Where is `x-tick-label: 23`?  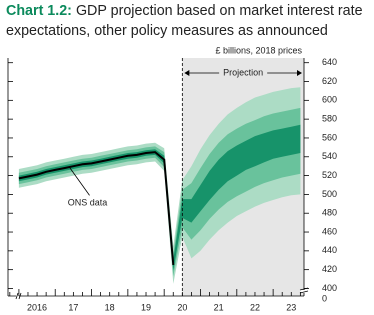
x-tick-label: 23 is located at coordinates (291, 307).